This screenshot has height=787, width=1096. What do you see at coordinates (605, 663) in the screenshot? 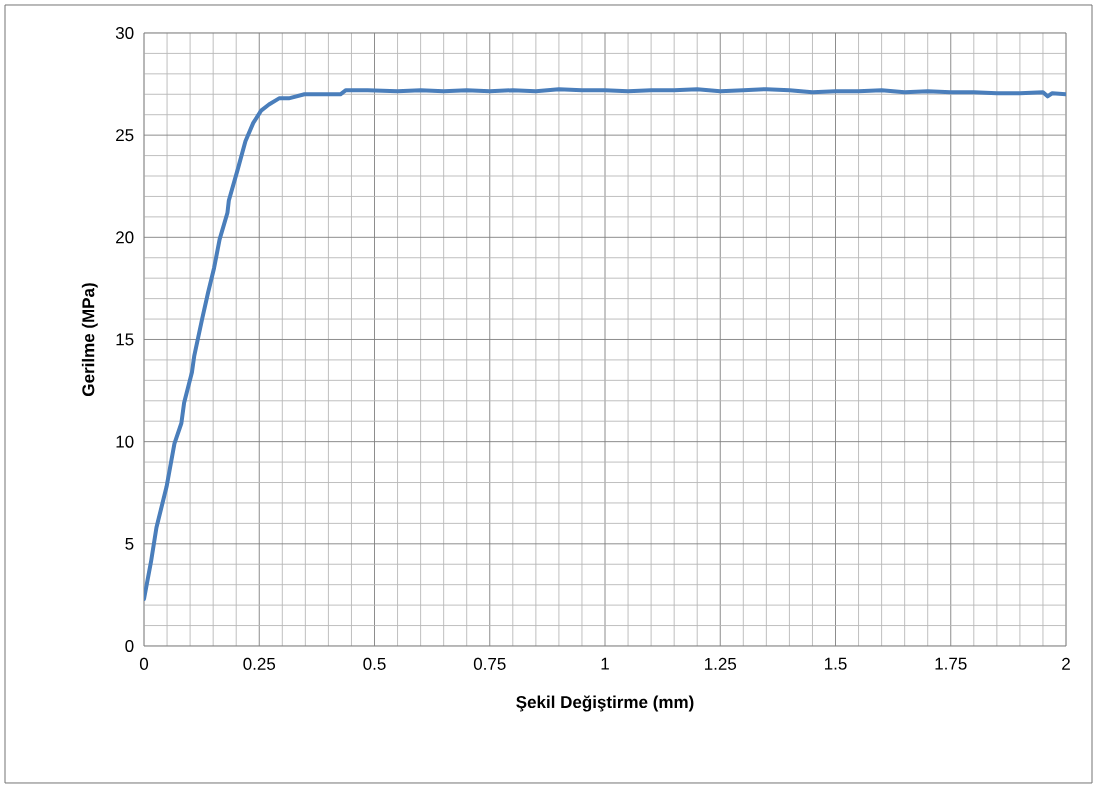
I see `x-tick-label: 1` at bounding box center [605, 663].